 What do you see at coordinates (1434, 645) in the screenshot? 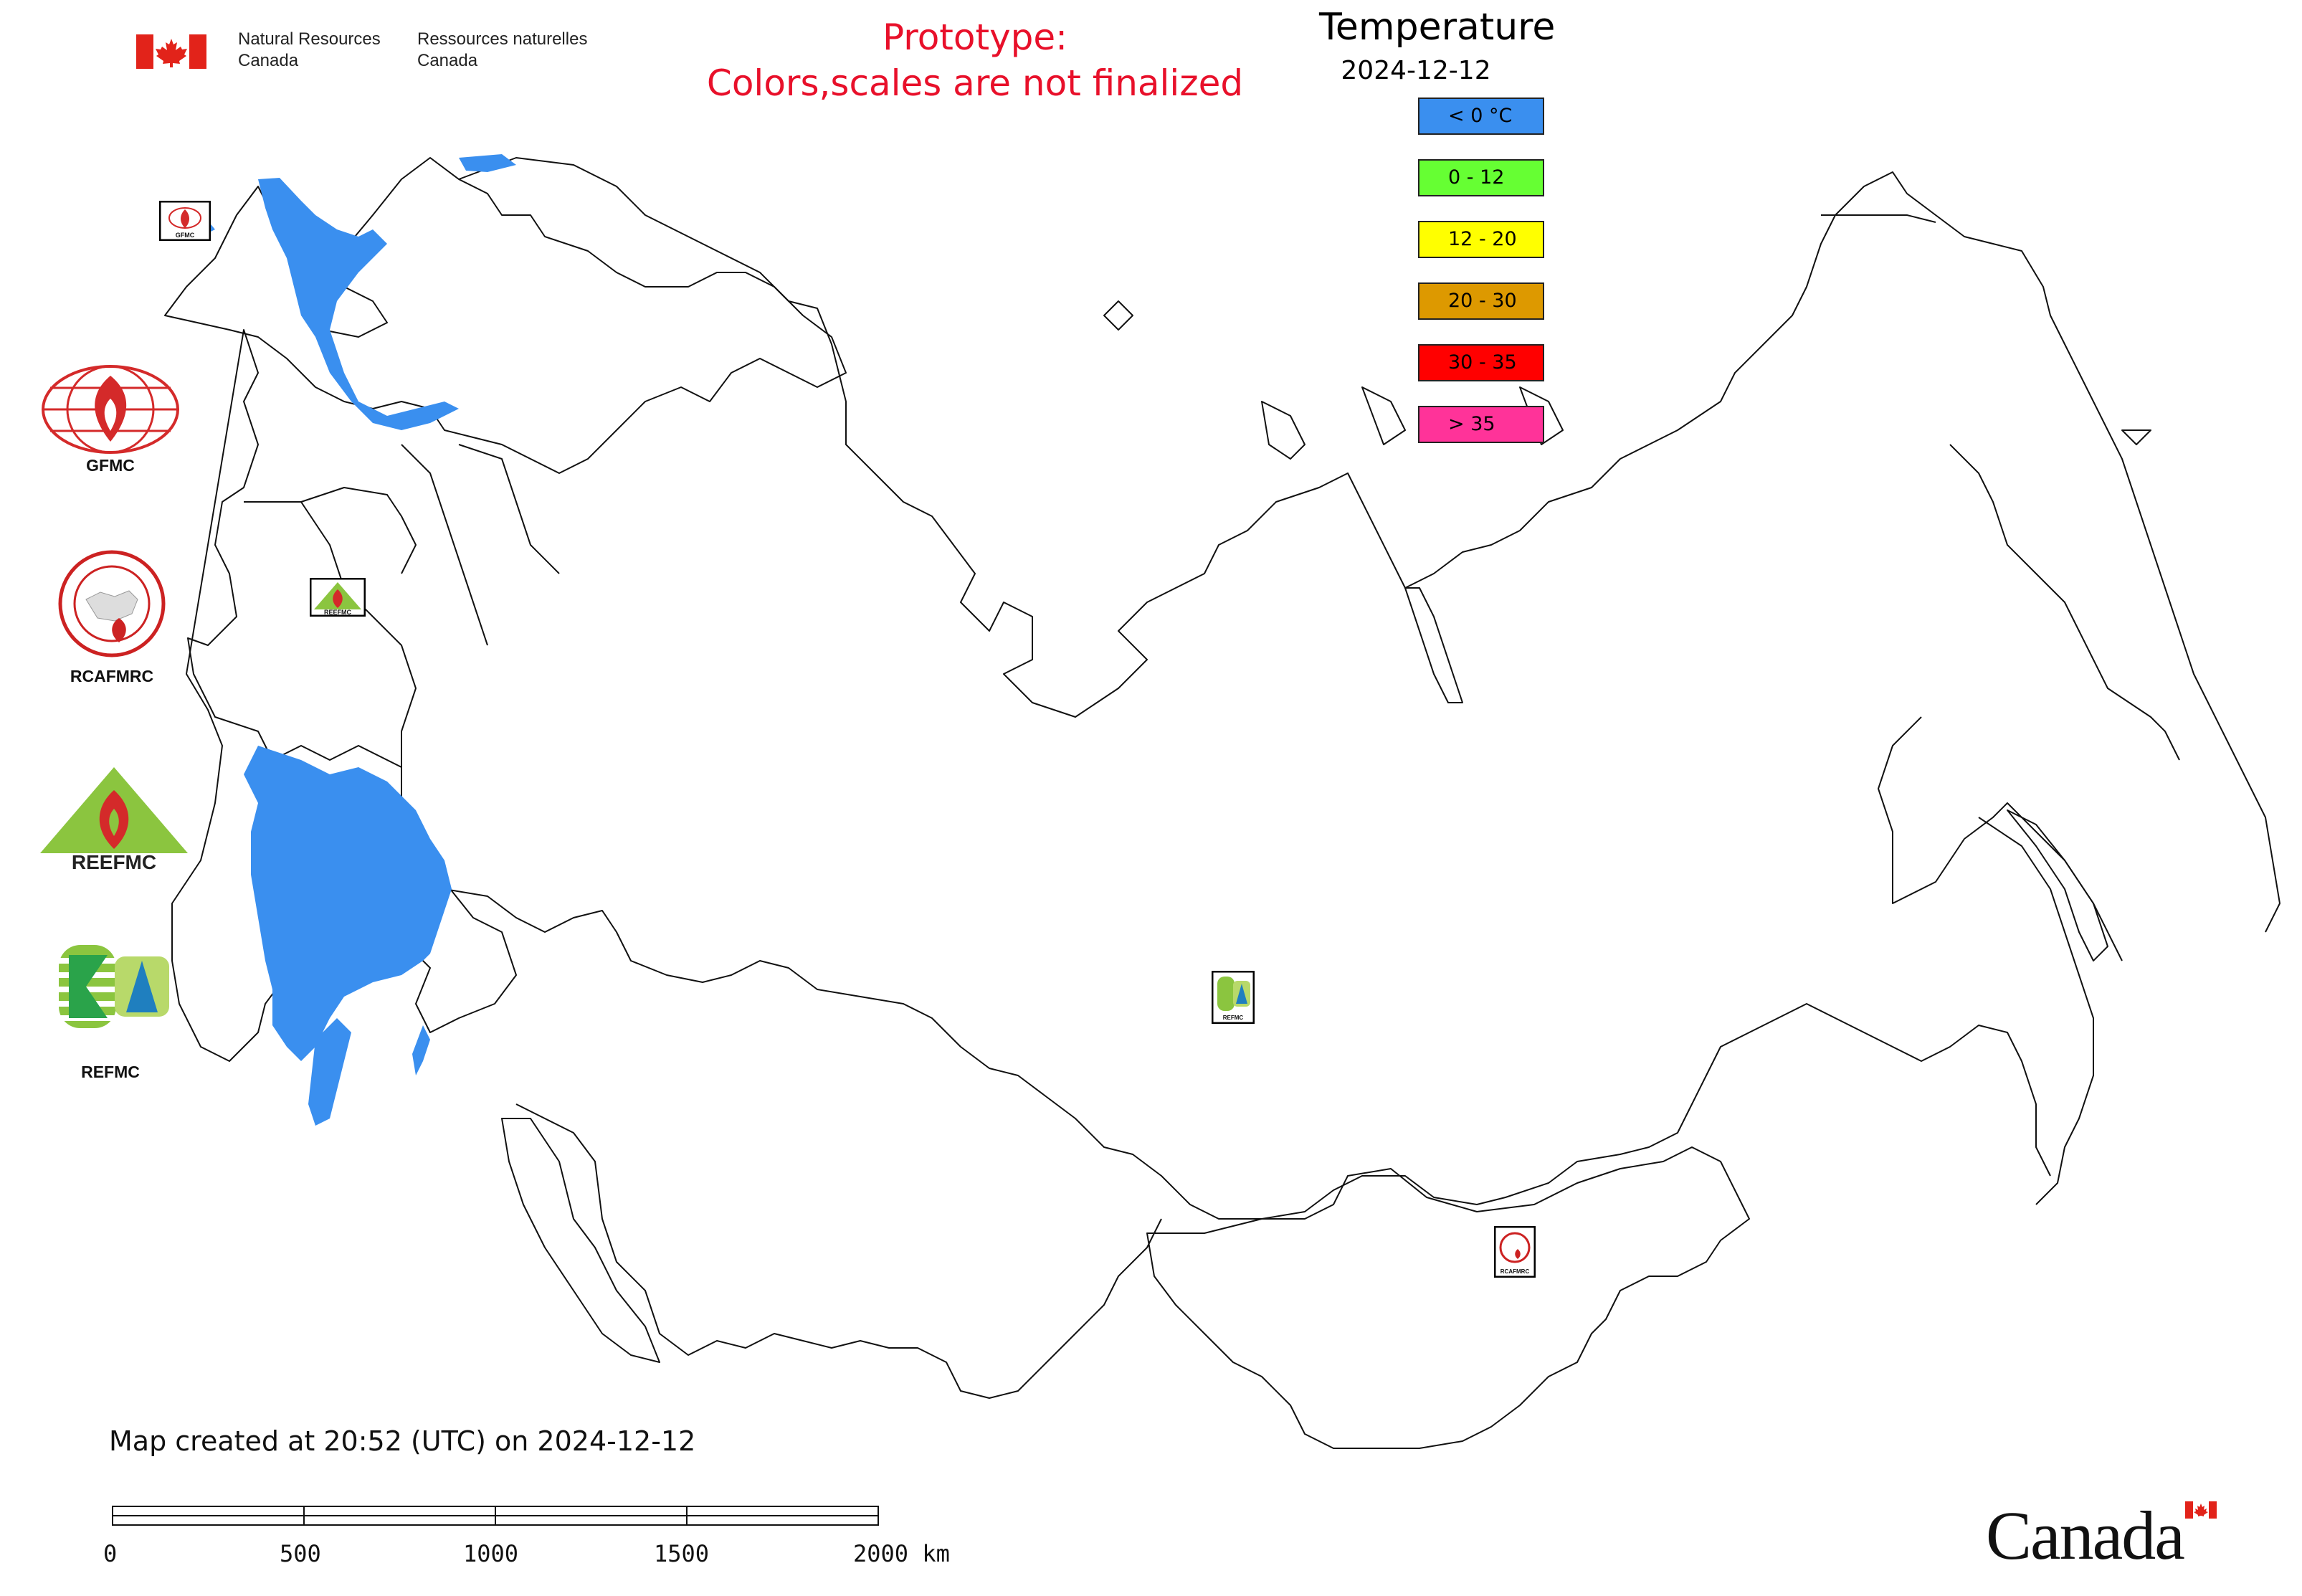
I see `lake-baikal` at bounding box center [1434, 645].